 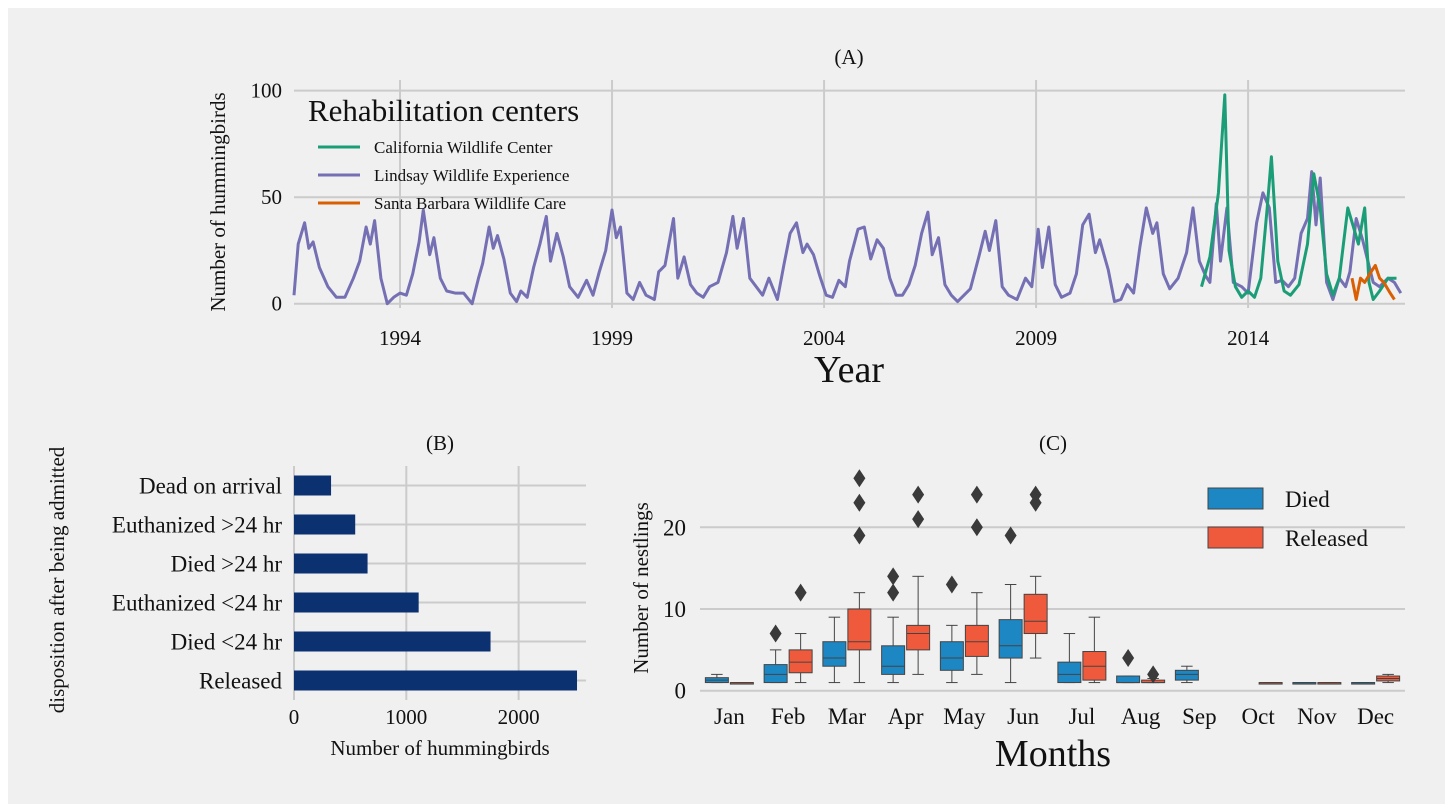 What do you see at coordinates (1307, 499) in the screenshot?
I see `legend-label-died: Died` at bounding box center [1307, 499].